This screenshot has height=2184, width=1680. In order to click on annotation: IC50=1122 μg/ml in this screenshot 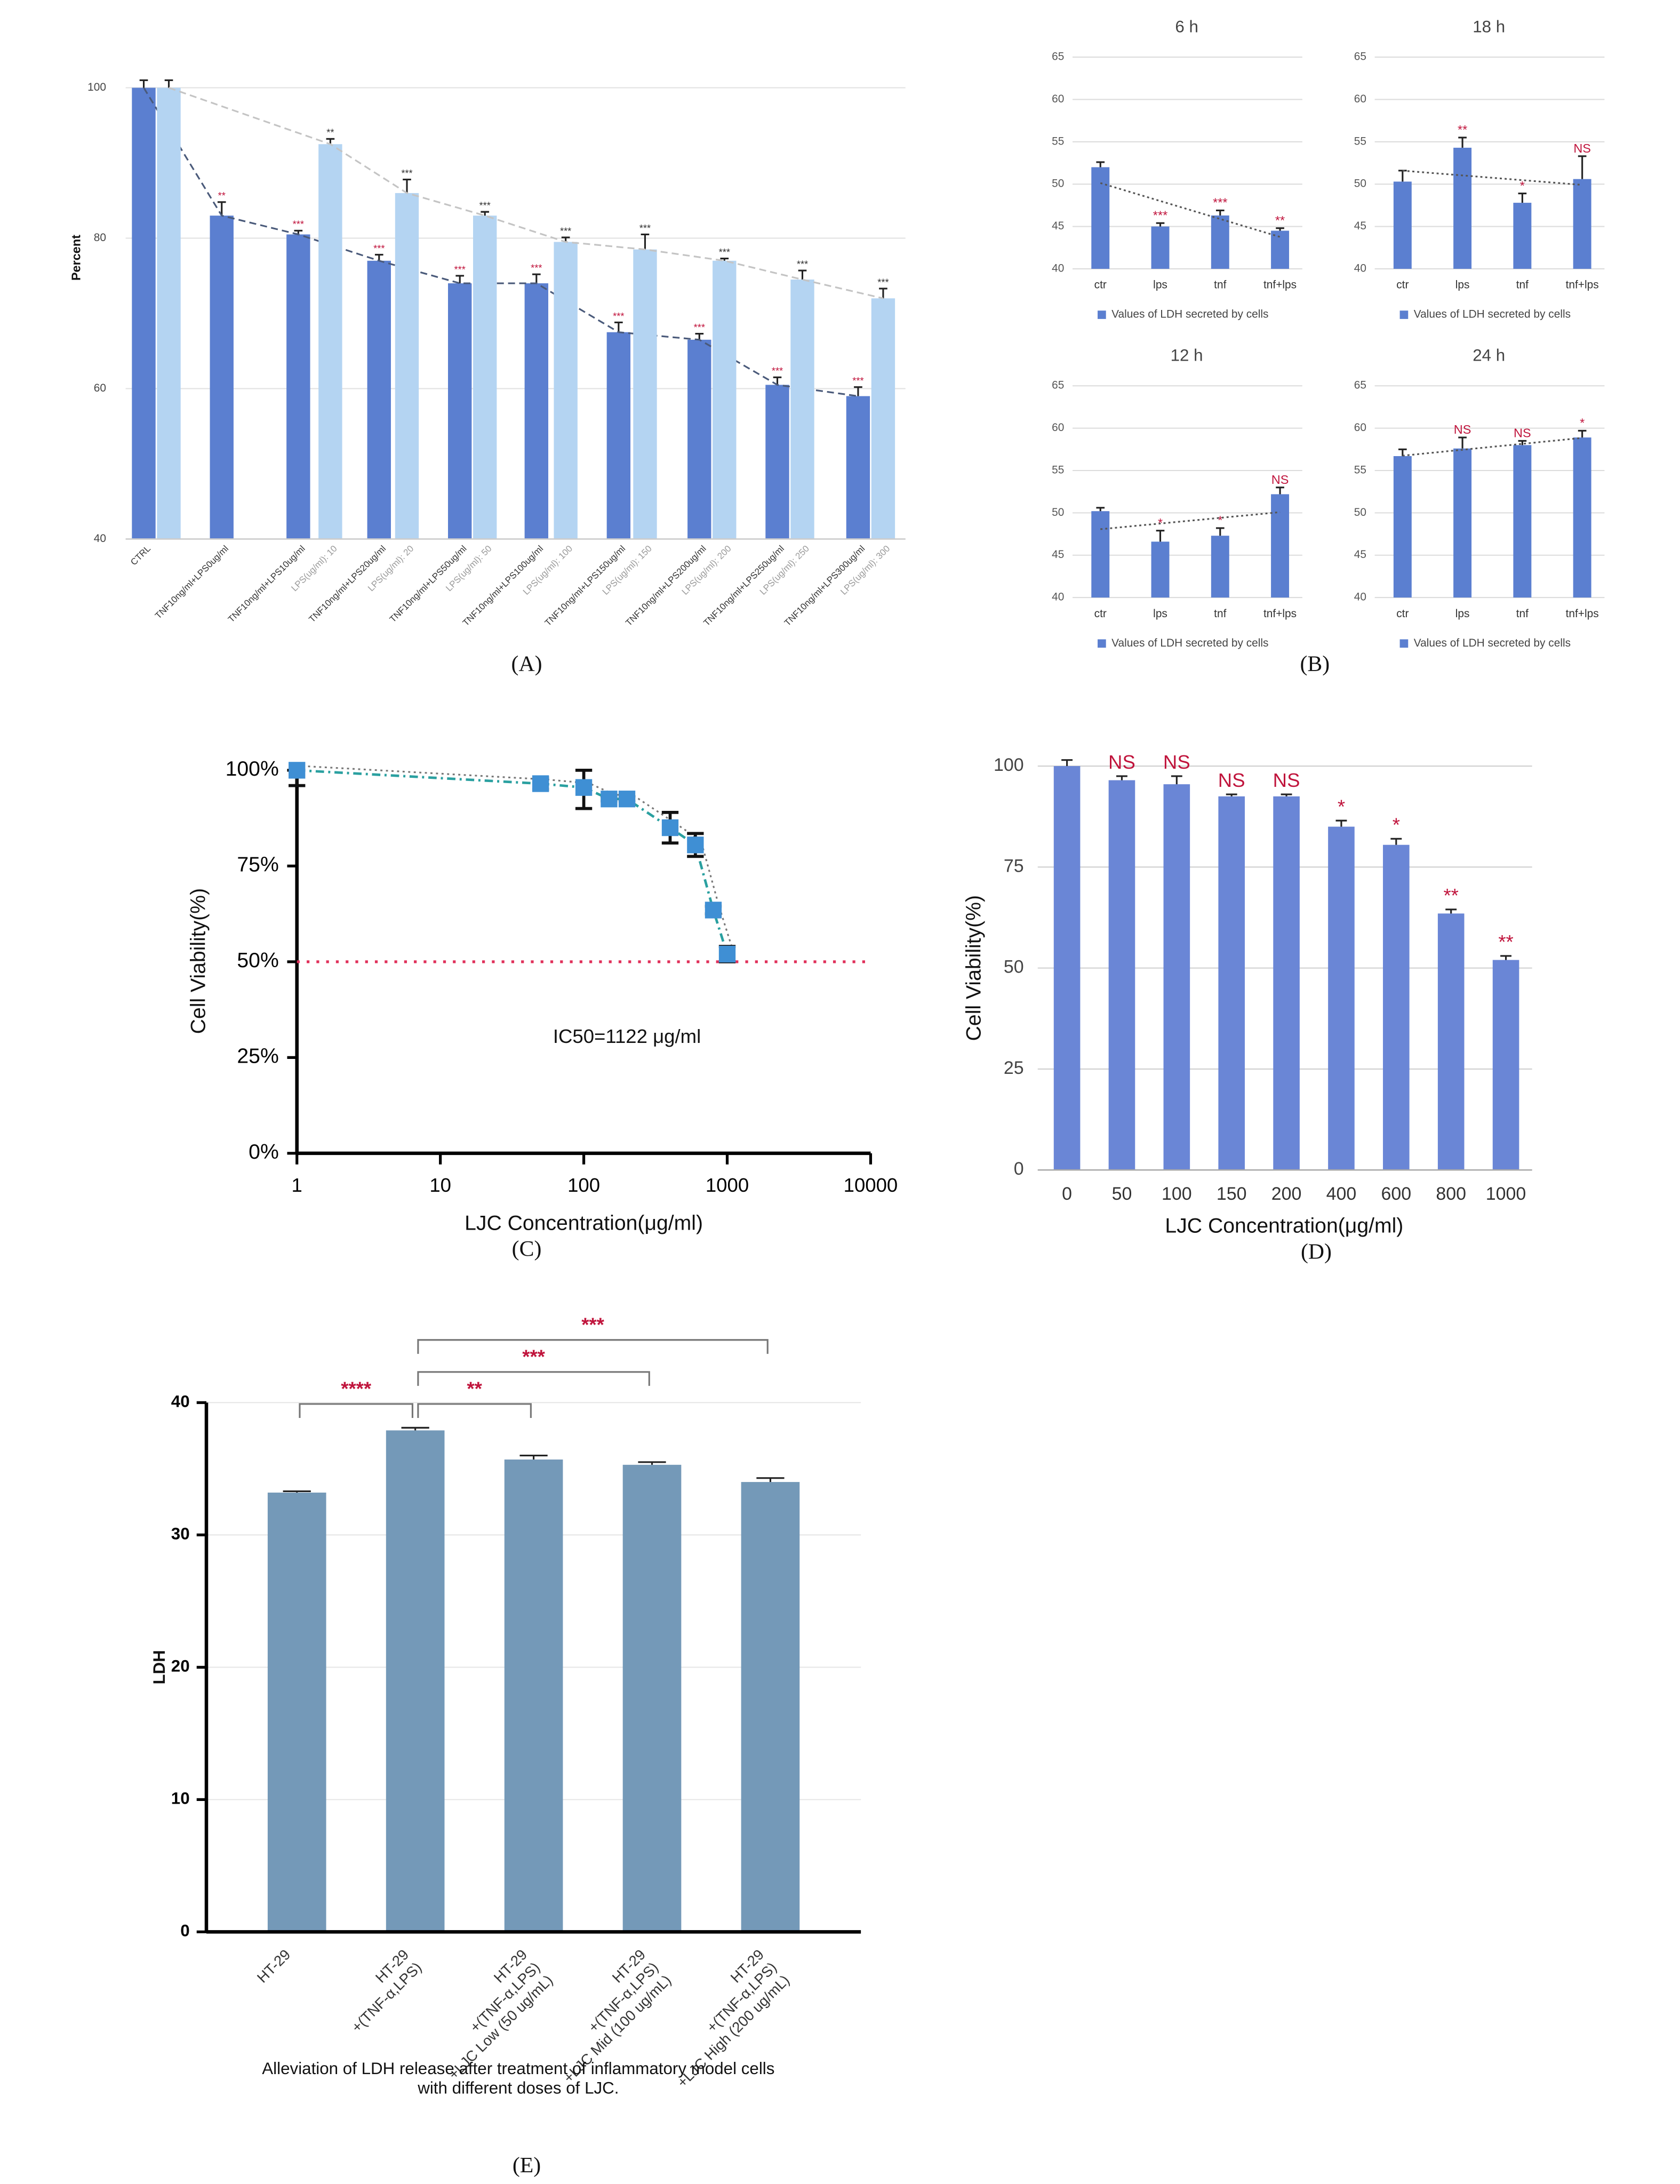, I will do `click(627, 1036)`.